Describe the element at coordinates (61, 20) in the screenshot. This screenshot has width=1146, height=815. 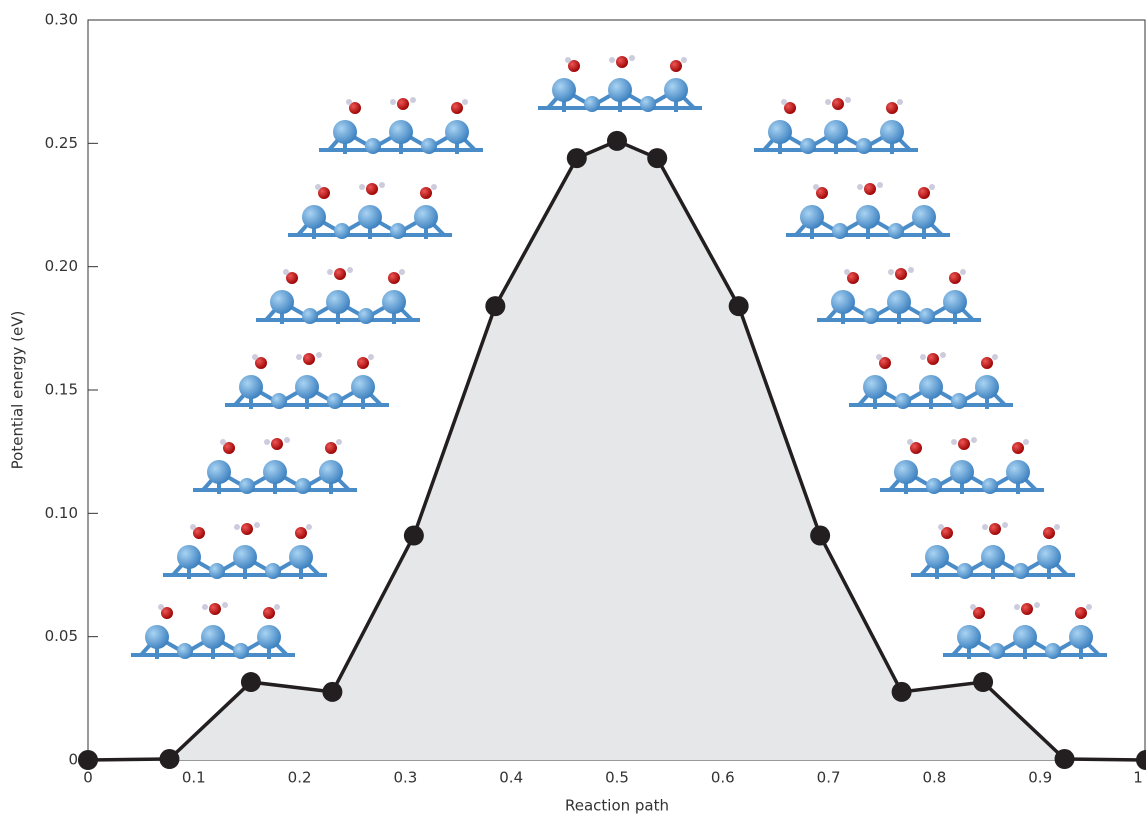
I see `y-tick-label: 0.30` at that location.